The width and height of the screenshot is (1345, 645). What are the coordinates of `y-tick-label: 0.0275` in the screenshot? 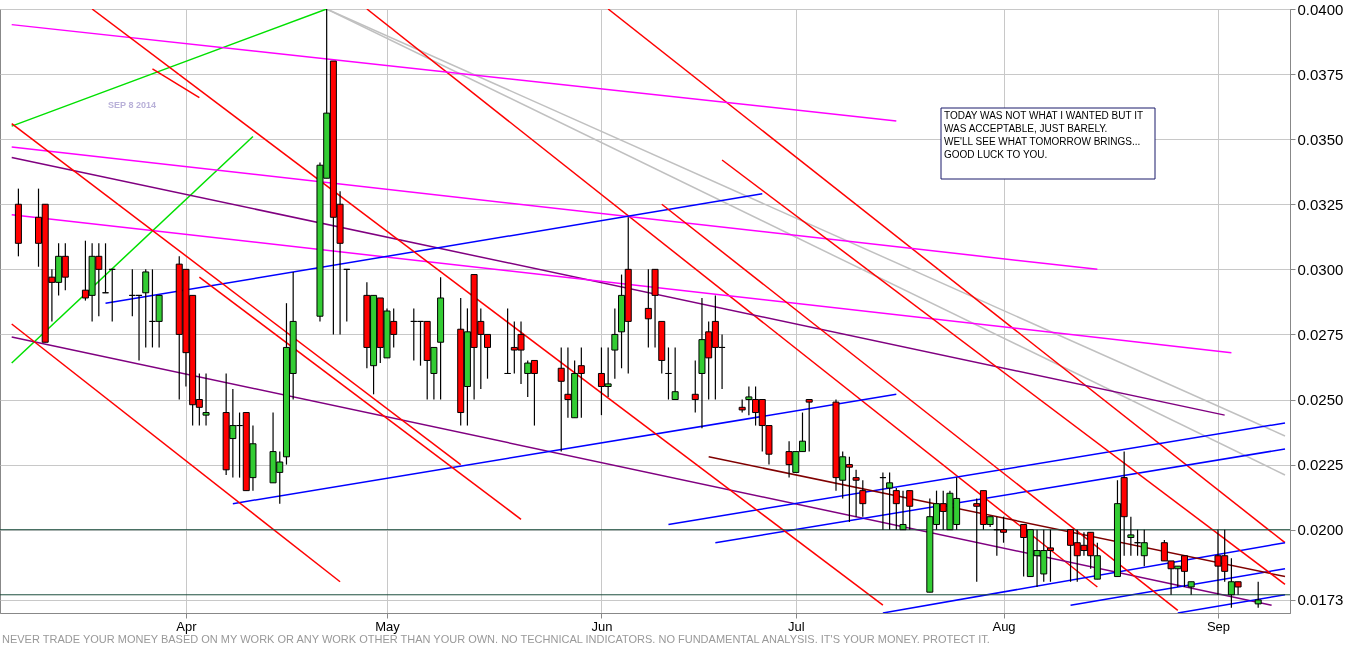 It's located at (1320, 334).